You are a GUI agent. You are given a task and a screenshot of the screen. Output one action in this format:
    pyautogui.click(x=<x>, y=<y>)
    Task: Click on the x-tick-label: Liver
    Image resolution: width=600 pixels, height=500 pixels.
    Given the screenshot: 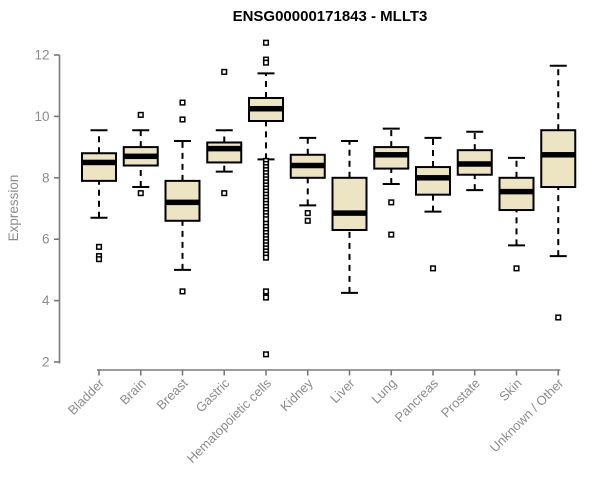 What is the action you would take?
    pyautogui.click(x=342, y=390)
    